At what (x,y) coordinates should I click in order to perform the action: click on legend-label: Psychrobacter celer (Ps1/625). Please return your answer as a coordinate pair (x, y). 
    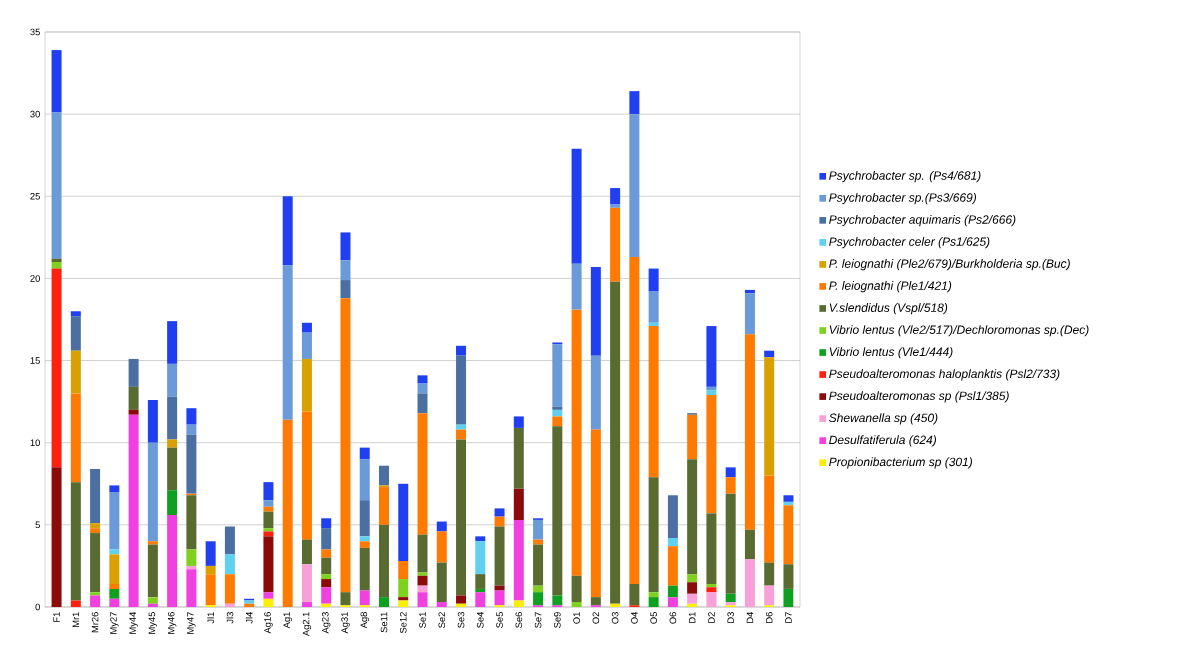
    Looking at the image, I should click on (909, 243).